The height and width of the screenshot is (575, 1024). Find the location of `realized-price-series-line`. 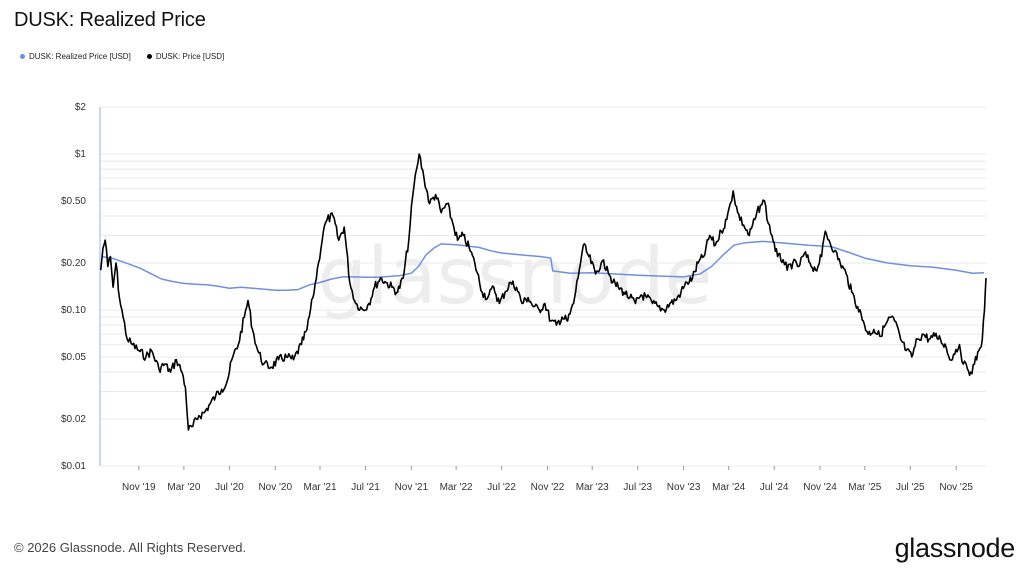

realized-price-series-line is located at coordinates (543, 265).